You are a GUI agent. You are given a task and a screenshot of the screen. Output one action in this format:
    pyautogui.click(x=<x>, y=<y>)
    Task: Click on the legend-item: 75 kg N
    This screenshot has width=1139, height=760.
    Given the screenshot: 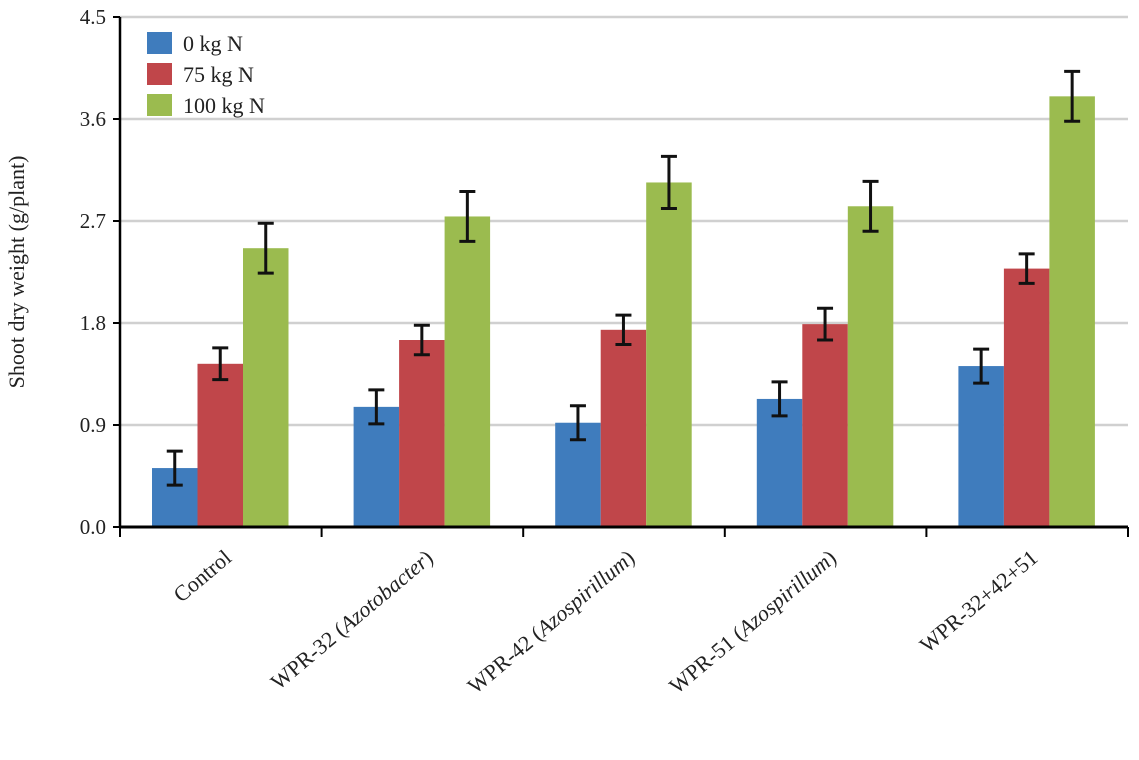 What is the action you would take?
    pyautogui.click(x=200, y=74)
    